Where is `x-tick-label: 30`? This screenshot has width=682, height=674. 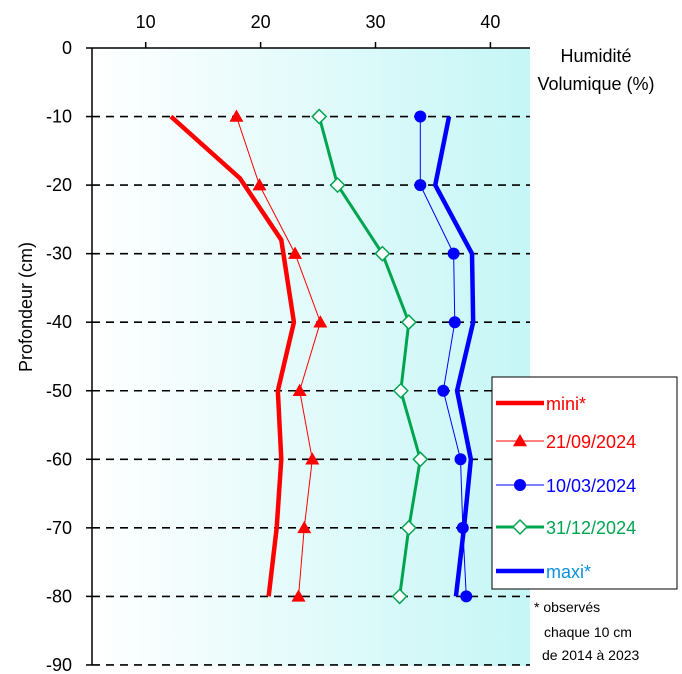 x-tick-label: 30 is located at coordinates (375, 22).